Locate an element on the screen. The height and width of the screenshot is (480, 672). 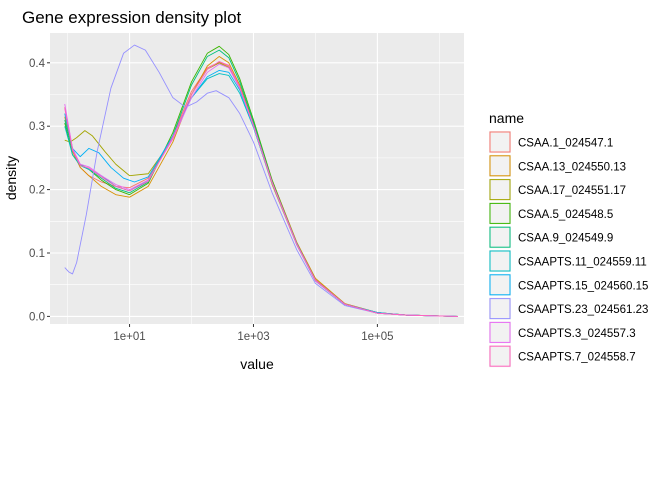
x-axis: 1e+01 1e+03 1e+05 is located at coordinates (253, 333).